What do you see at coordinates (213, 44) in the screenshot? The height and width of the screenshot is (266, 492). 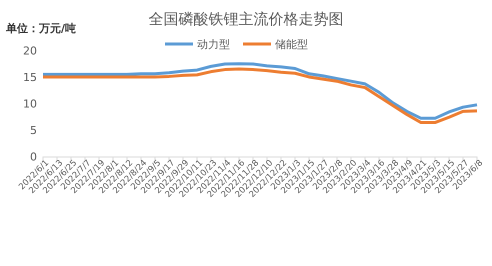 I see `legend-label: 动力型` at bounding box center [213, 44].